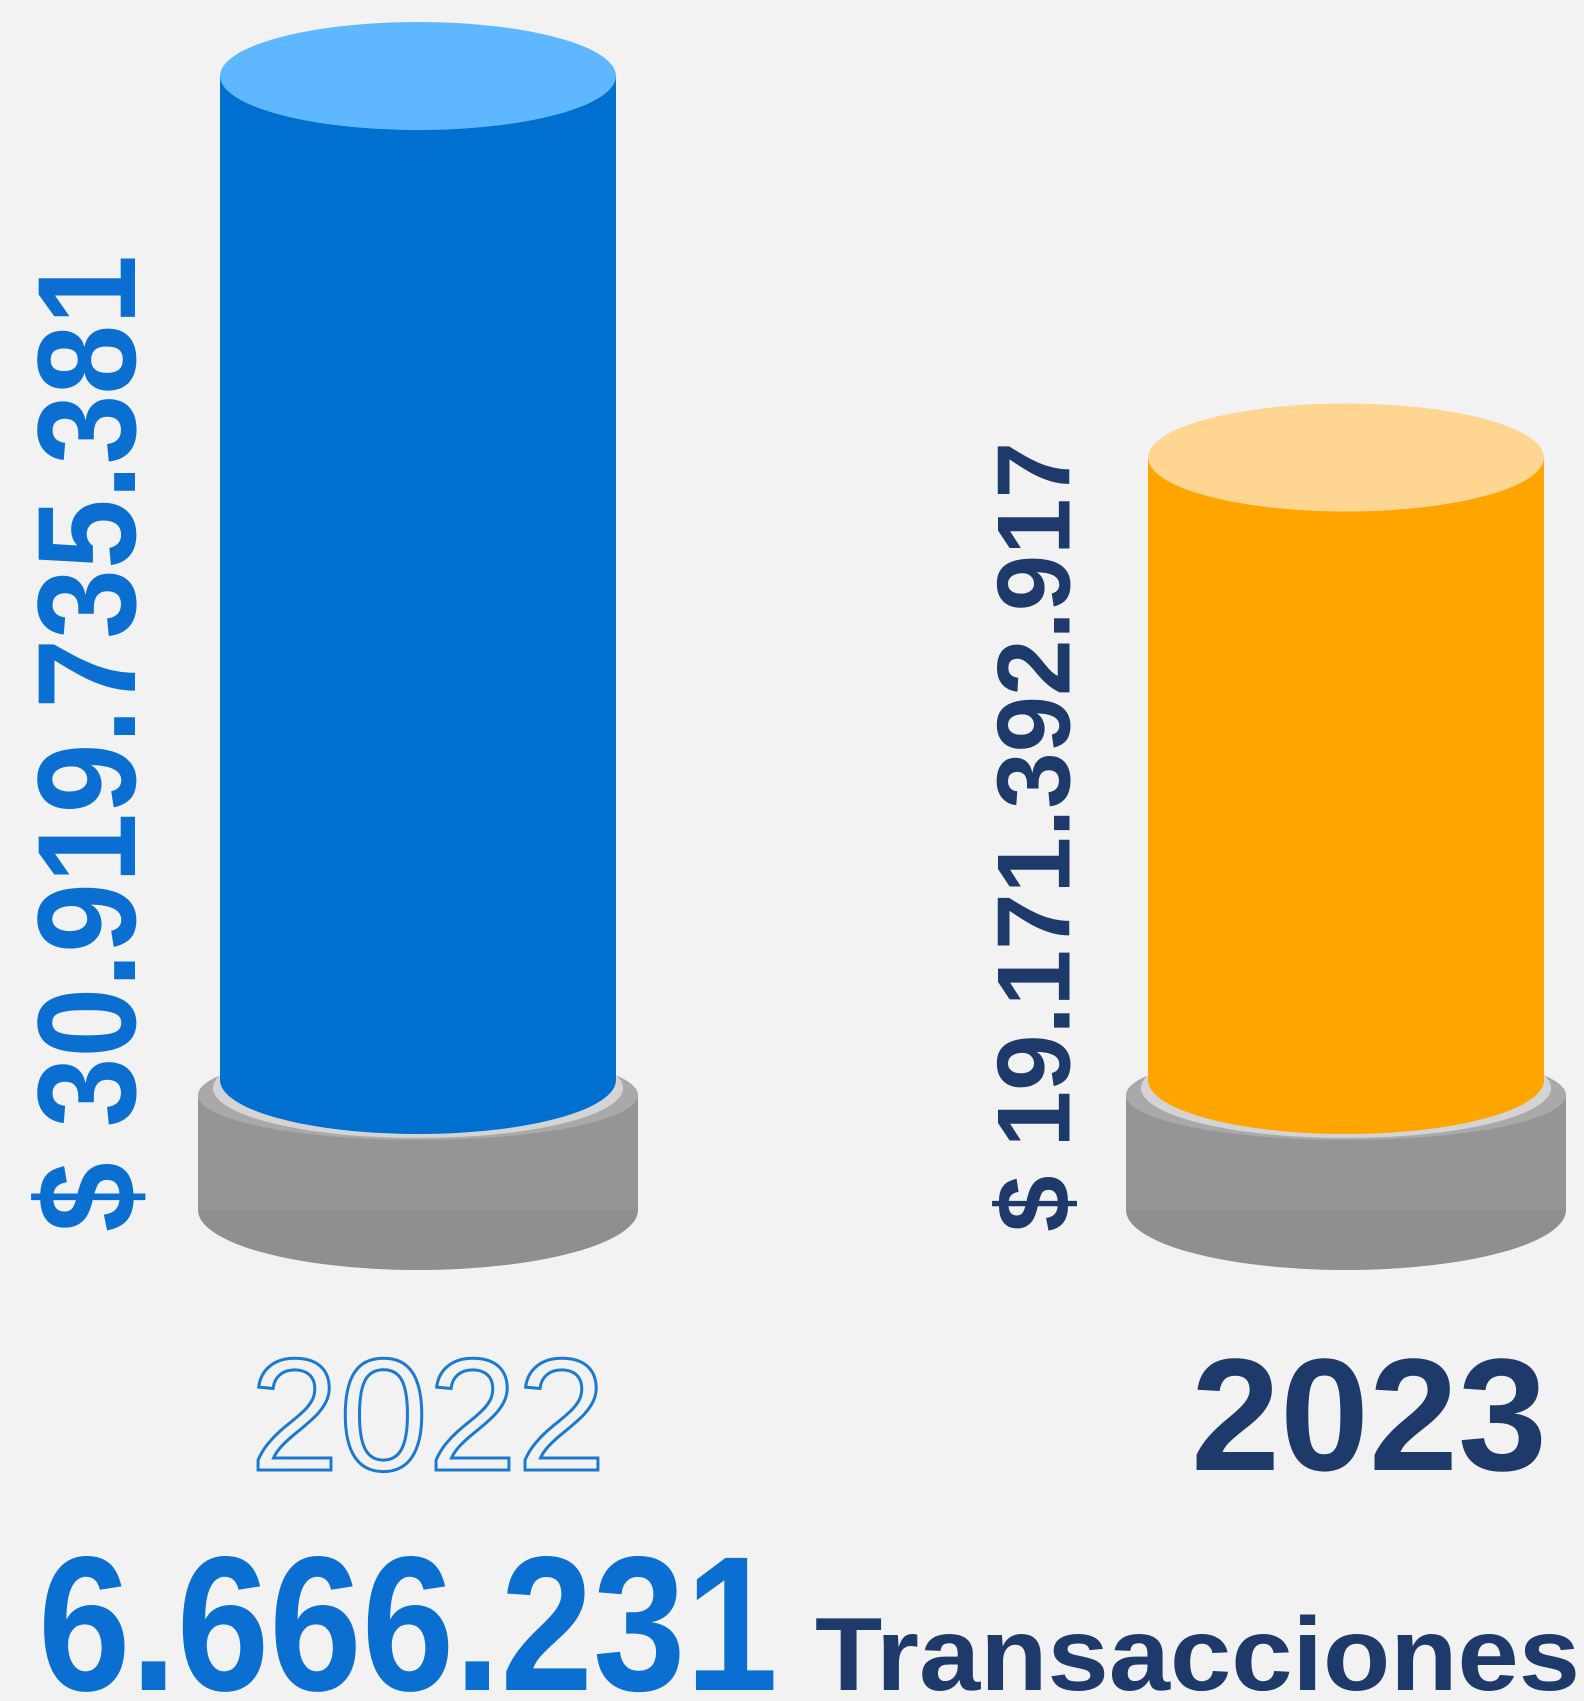 The width and height of the screenshot is (1584, 1701). I want to click on value-label: $ 19.171.392.917, so click(1034, 837).